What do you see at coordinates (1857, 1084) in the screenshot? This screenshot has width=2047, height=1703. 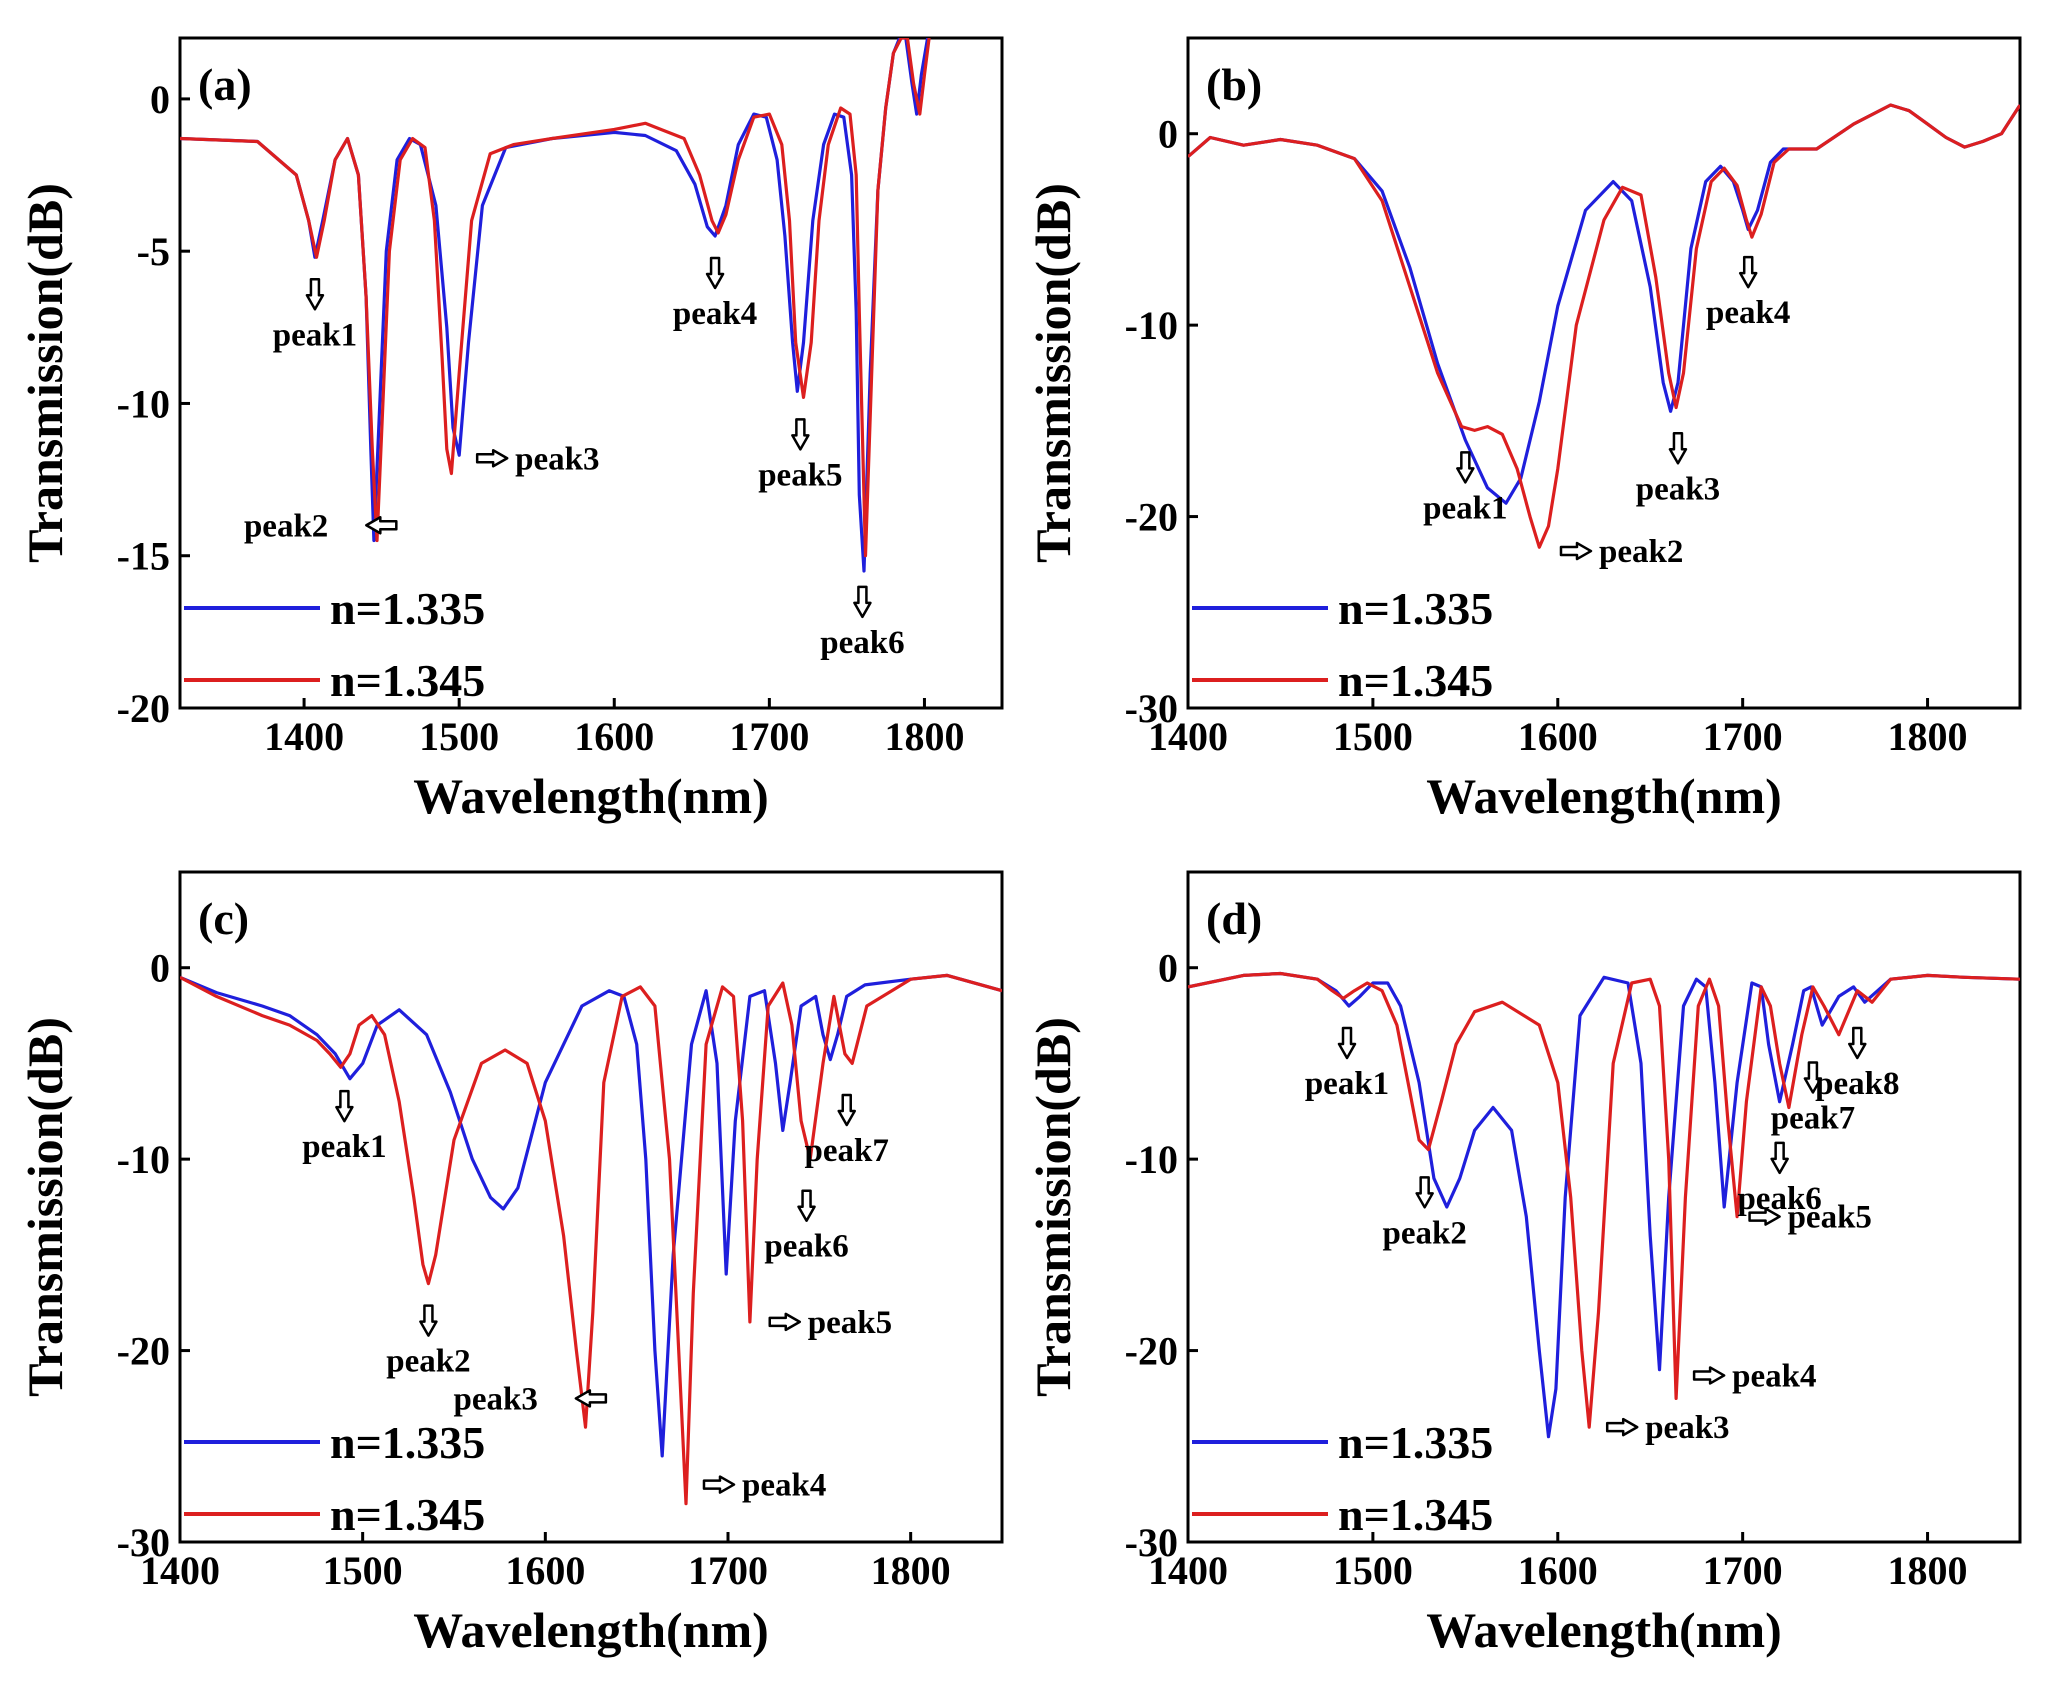 I see `peak-label: peak8` at bounding box center [1857, 1084].